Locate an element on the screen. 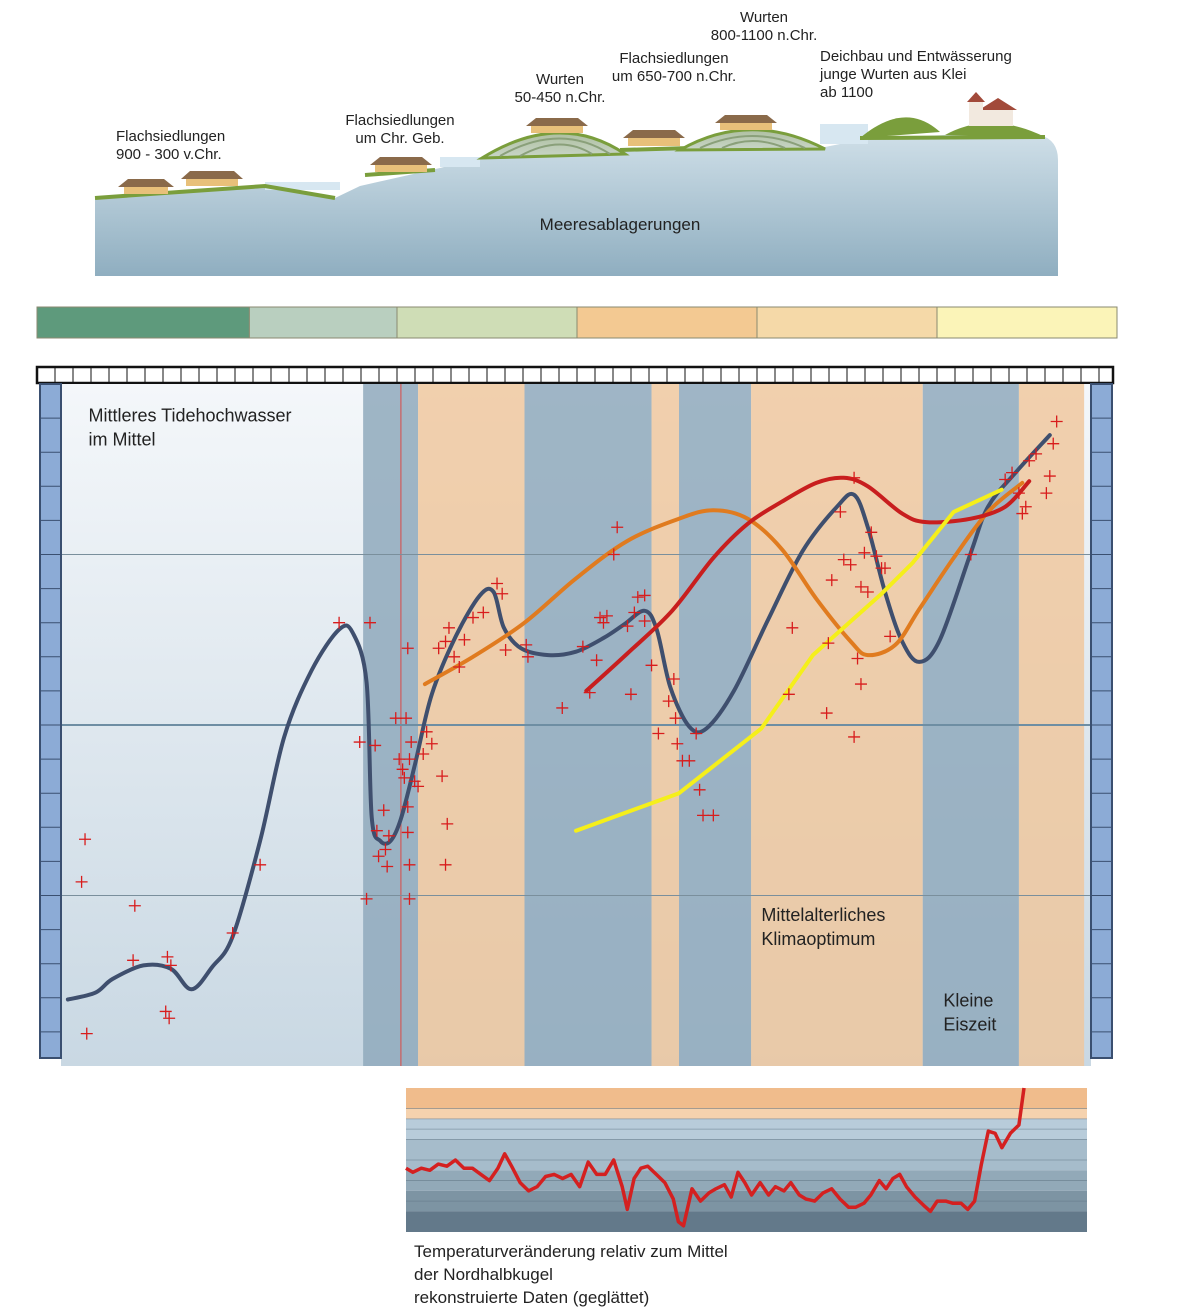 The height and width of the screenshot is (1311, 1203). section-label-flachsiedlungen-chr: Flachsiedlungen um Chr. Geb. is located at coordinates (399, 129).